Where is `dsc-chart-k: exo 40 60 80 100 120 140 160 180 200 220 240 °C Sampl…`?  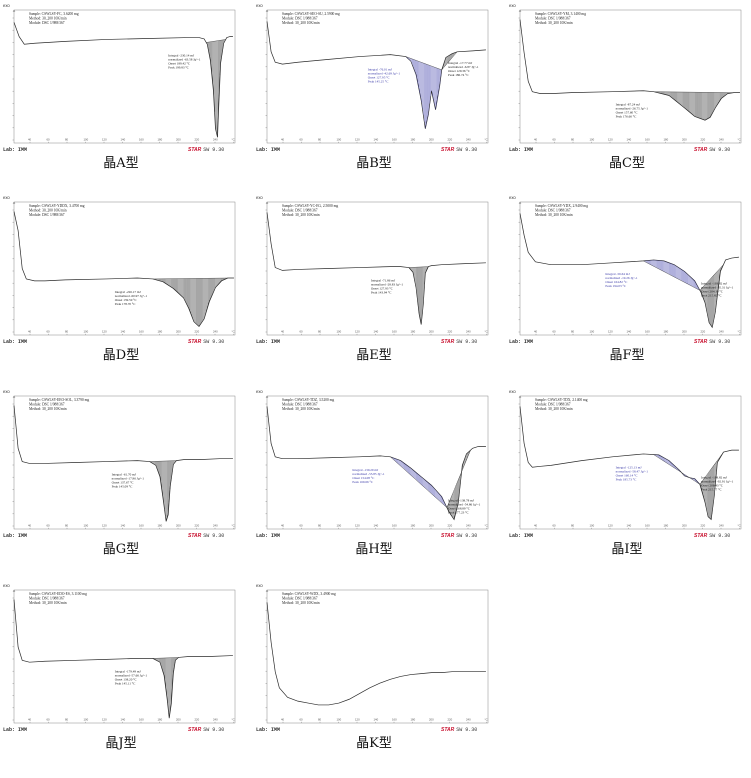 dsc-chart-k: exo 40 60 80 100 120 140 160 180 200 220 240 °C Sampl… is located at coordinates (372, 658).